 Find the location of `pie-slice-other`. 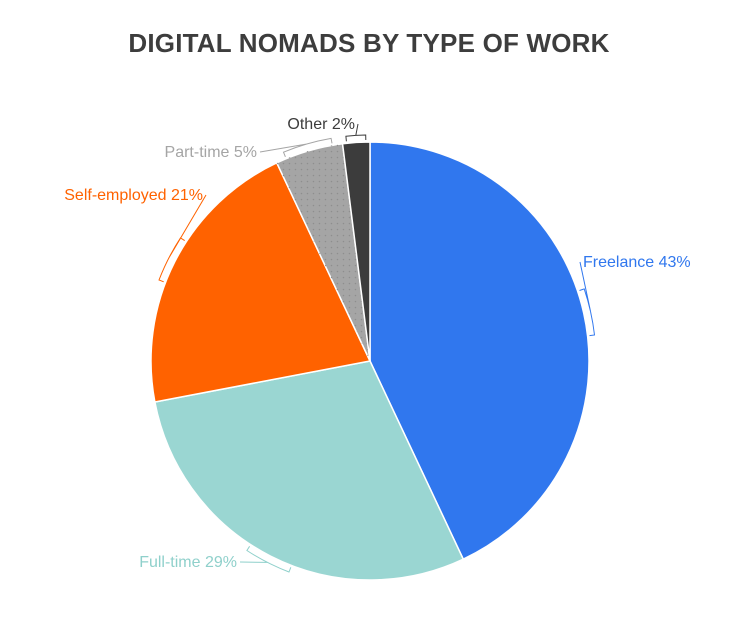

pie-slice-other is located at coordinates (356, 251).